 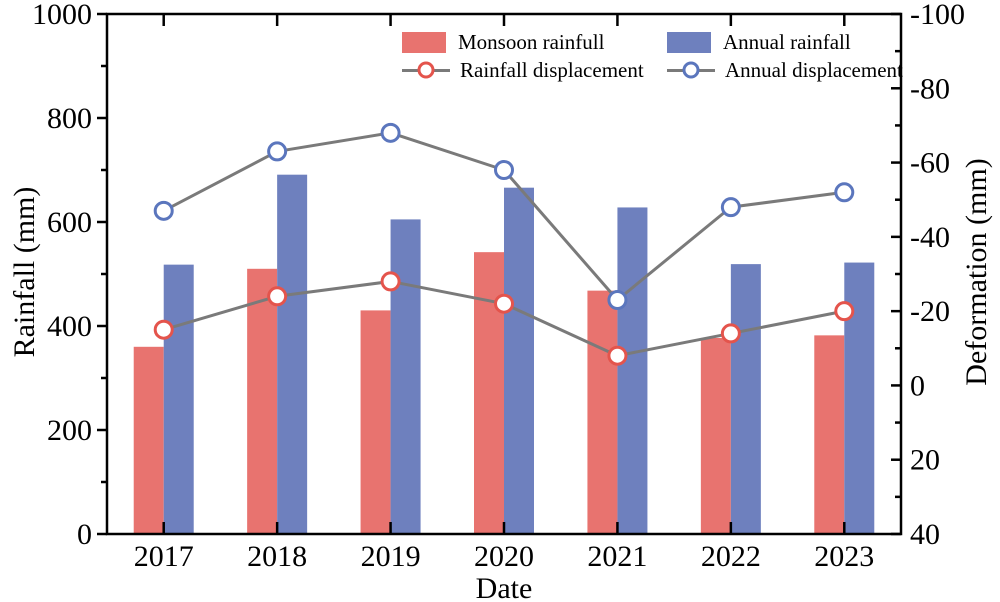 What do you see at coordinates (375, 422) in the screenshot?
I see `bar-monsoon-2019` at bounding box center [375, 422].